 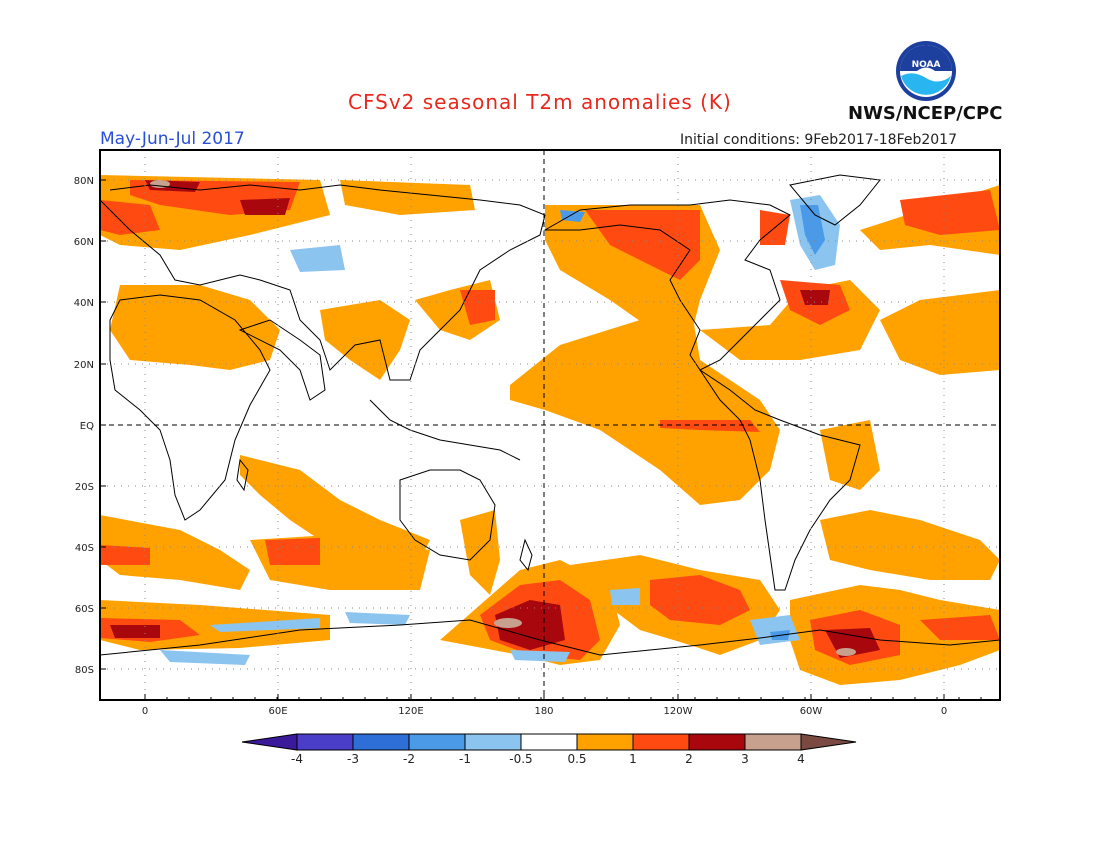 What do you see at coordinates (465, 759) in the screenshot?
I see `colorbar-tick-label: -1` at bounding box center [465, 759].